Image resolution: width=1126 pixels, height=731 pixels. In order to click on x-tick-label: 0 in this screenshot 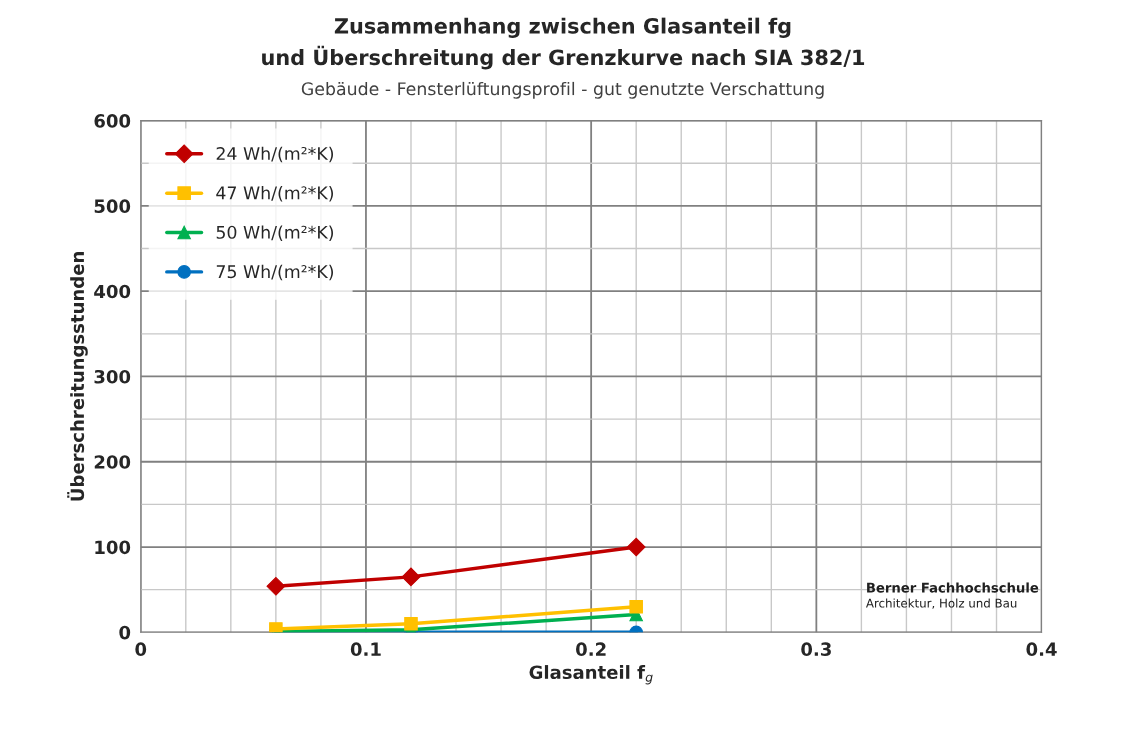, I will do `click(141, 649)`.